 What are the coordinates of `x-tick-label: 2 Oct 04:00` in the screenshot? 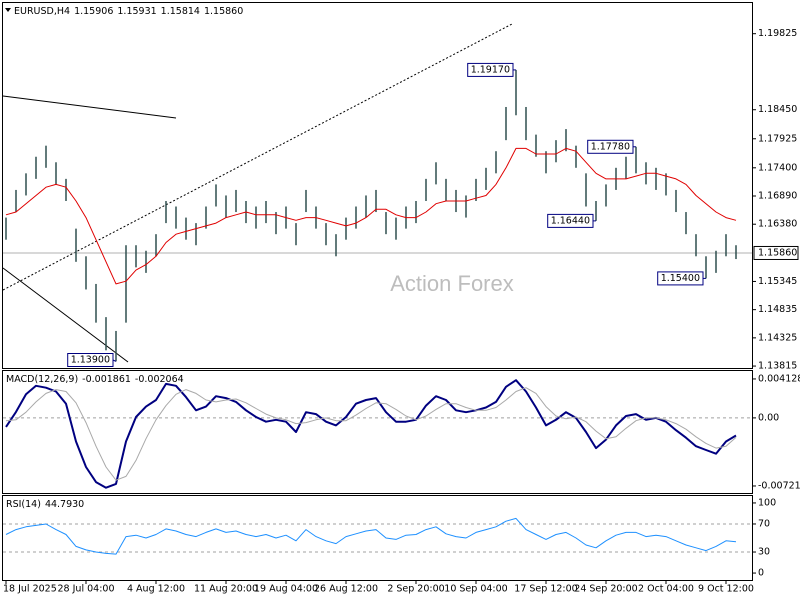 It's located at (666, 589).